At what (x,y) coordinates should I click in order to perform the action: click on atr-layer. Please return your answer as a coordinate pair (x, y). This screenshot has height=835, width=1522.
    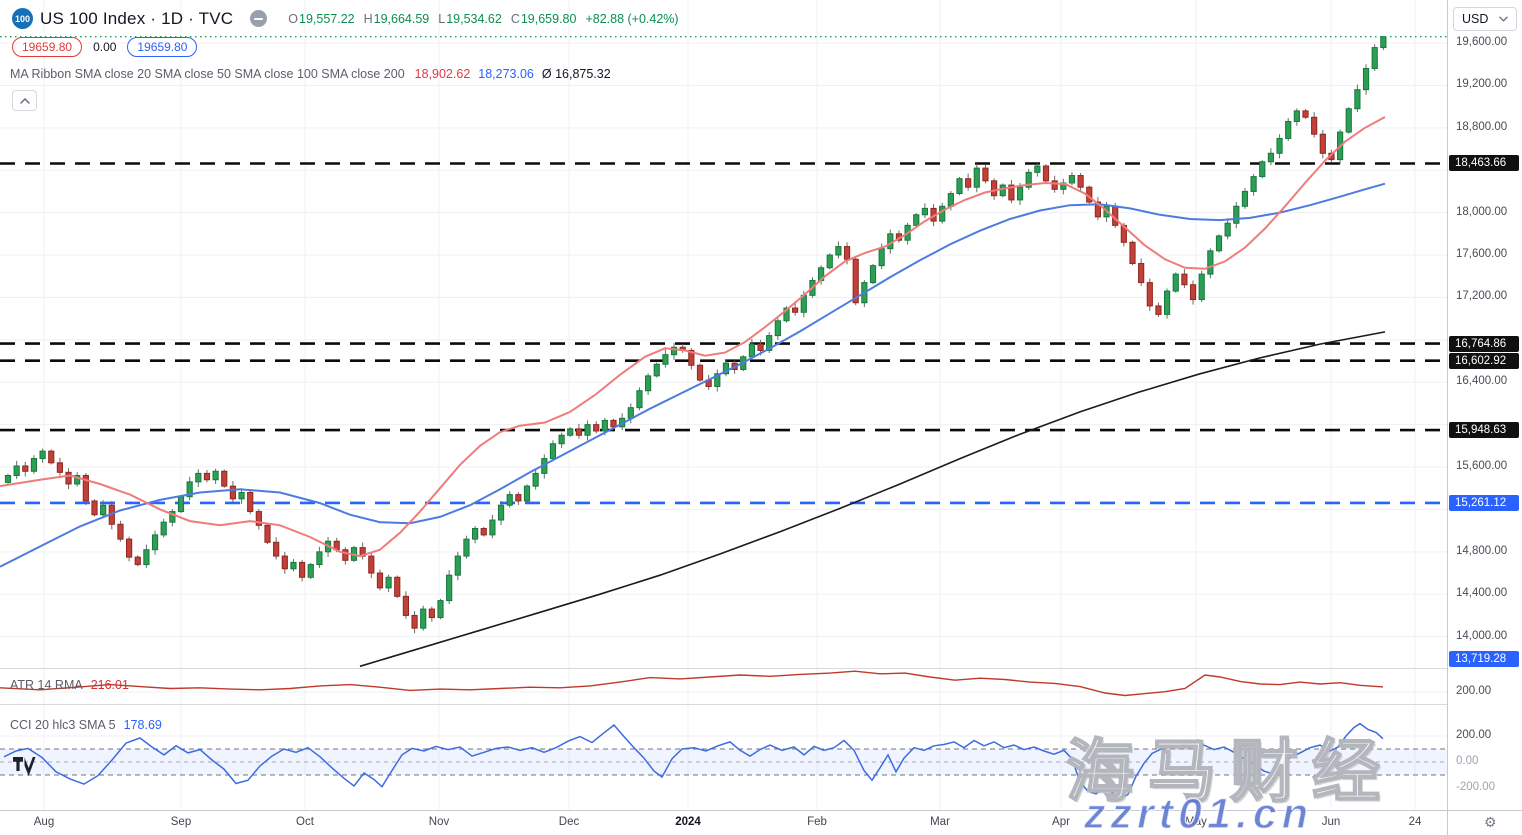
    Looking at the image, I should click on (692, 683).